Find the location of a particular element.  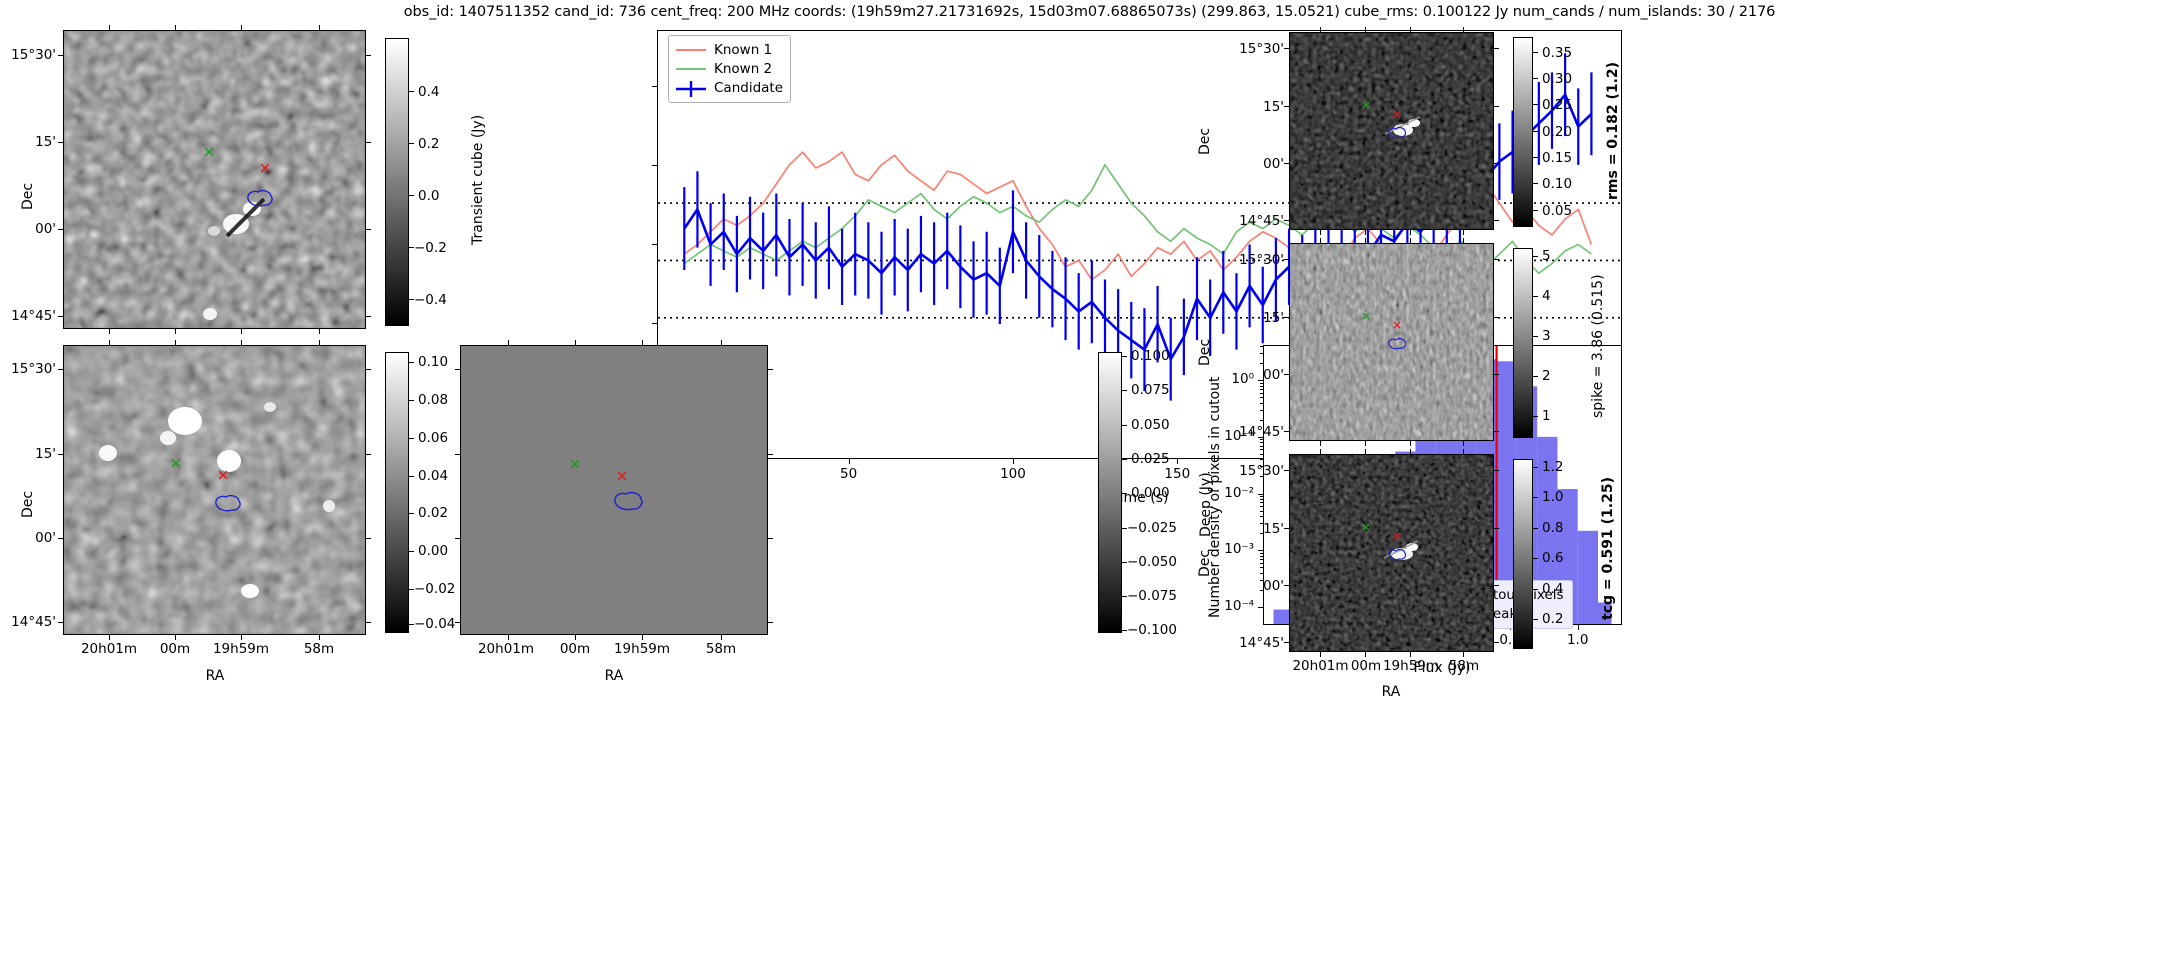

known1-line-swatch is located at coordinates (691, 50).